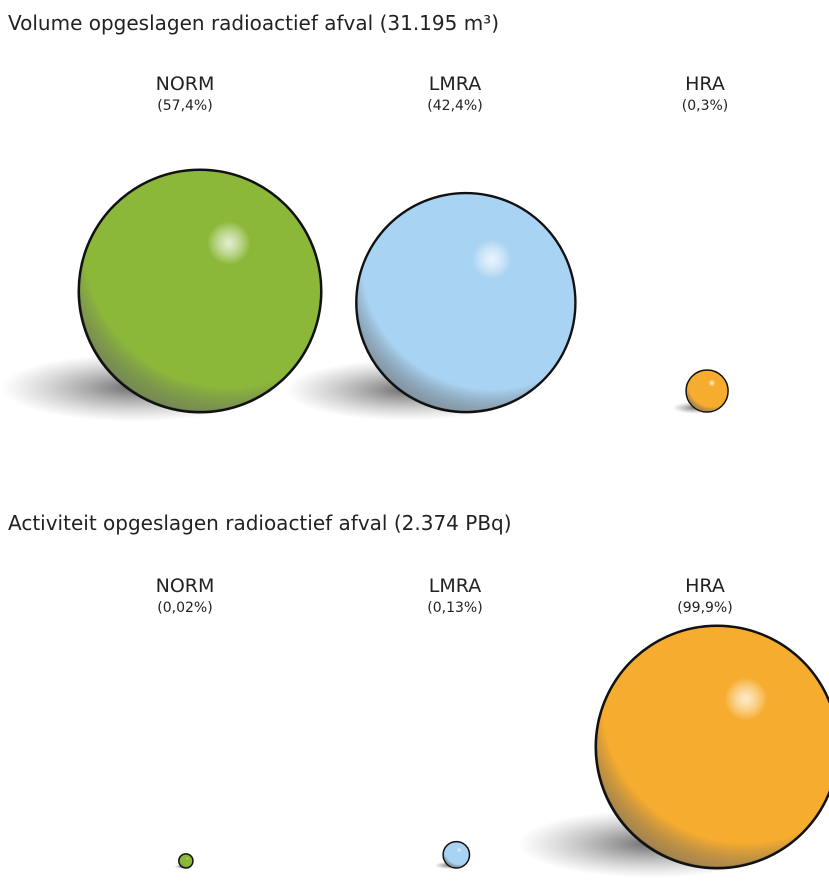 The image size is (829, 890). Describe the element at coordinates (454, 608) in the screenshot. I see `value-label: (0,13%)` at that location.